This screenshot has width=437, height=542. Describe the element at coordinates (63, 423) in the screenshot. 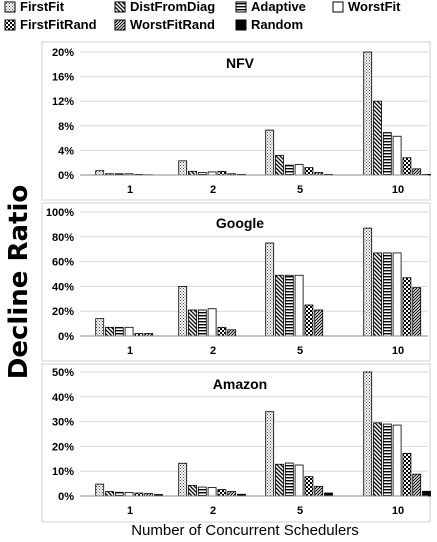

I see `y-tick-label: 30%` at that location.